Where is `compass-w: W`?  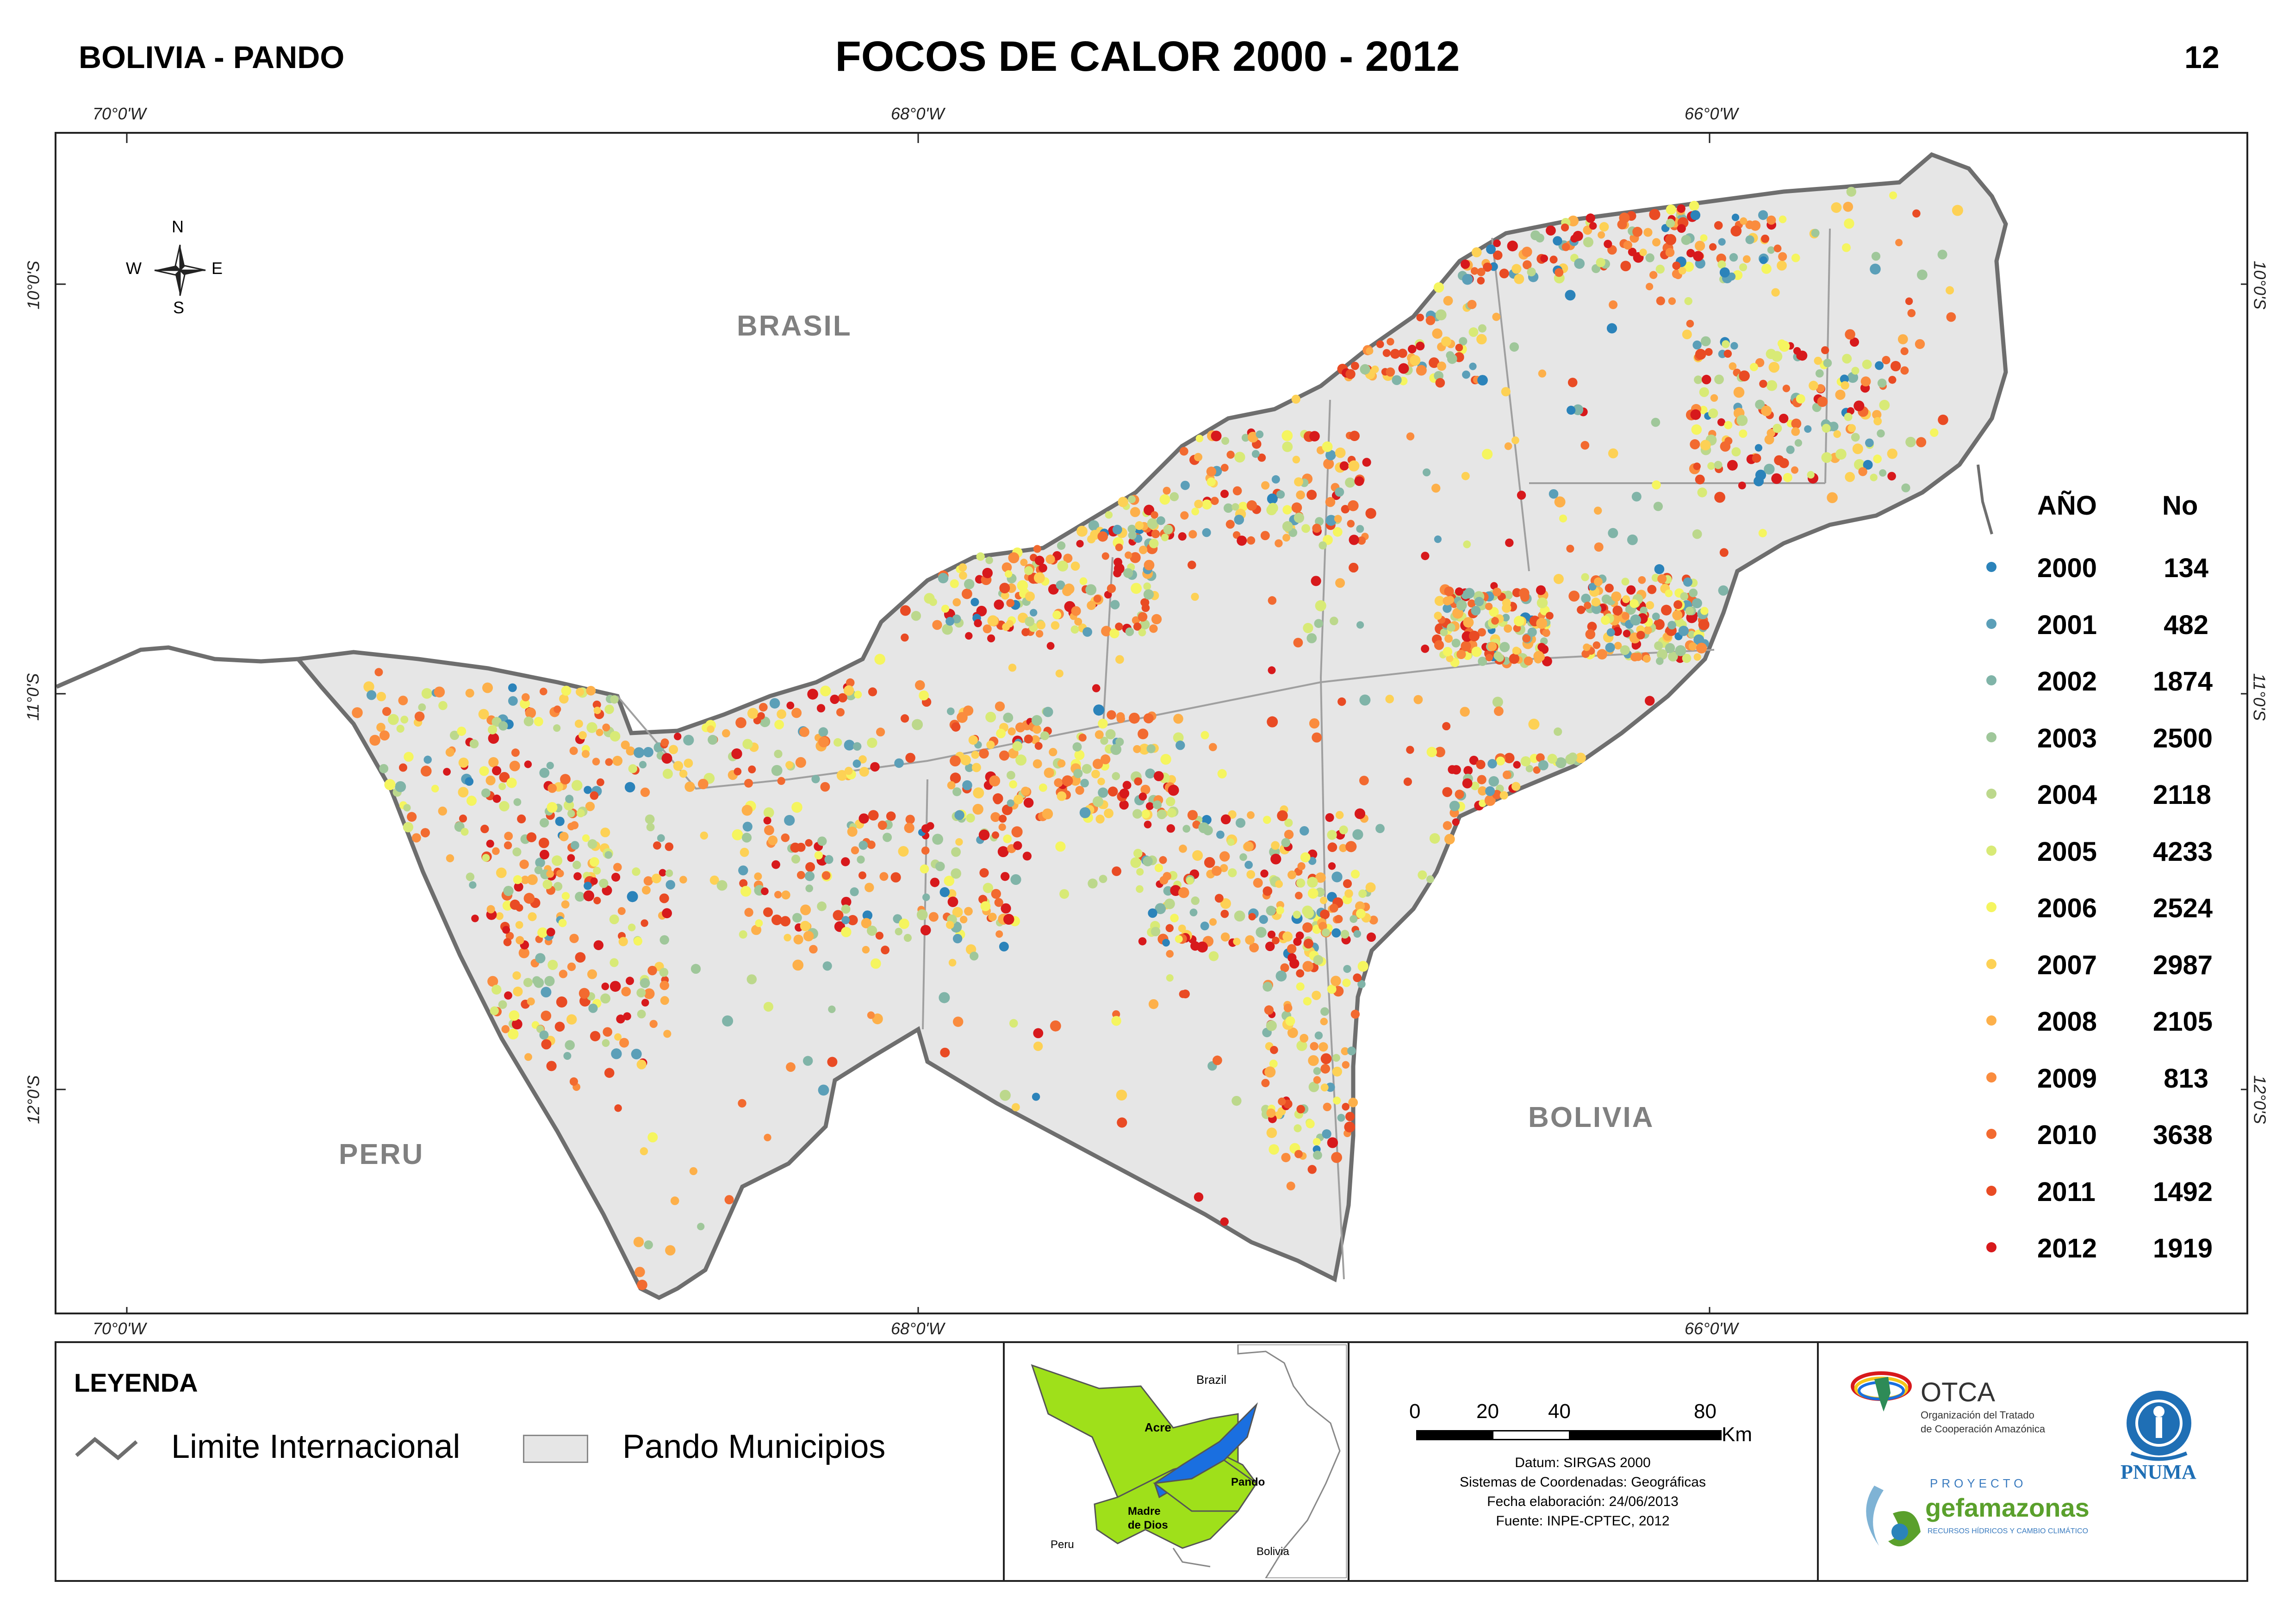 compass-w: W is located at coordinates (134, 268).